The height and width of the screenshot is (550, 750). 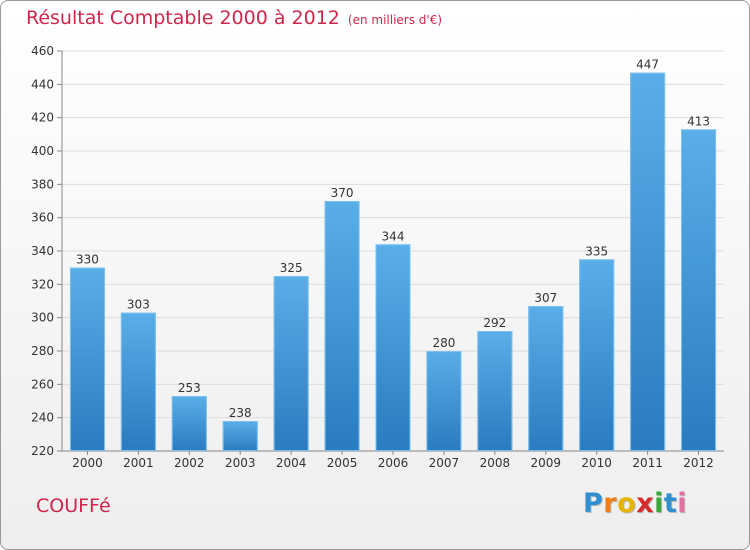 What do you see at coordinates (189, 463) in the screenshot?
I see `x-tick-label-2002: 2002` at bounding box center [189, 463].